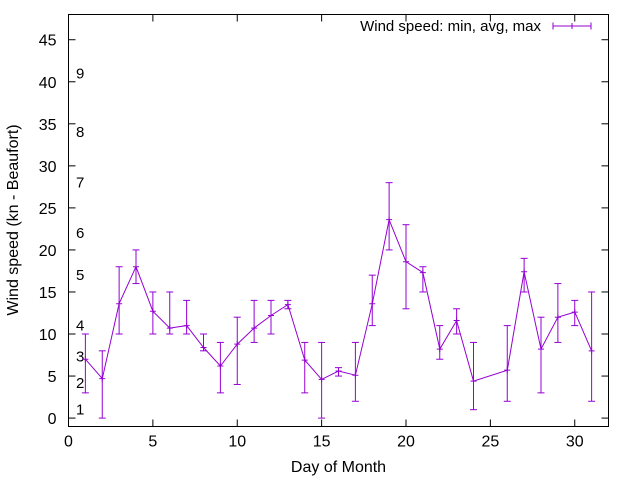 The height and width of the screenshot is (480, 640). I want to click on beaufort-label: 6, so click(80, 233).